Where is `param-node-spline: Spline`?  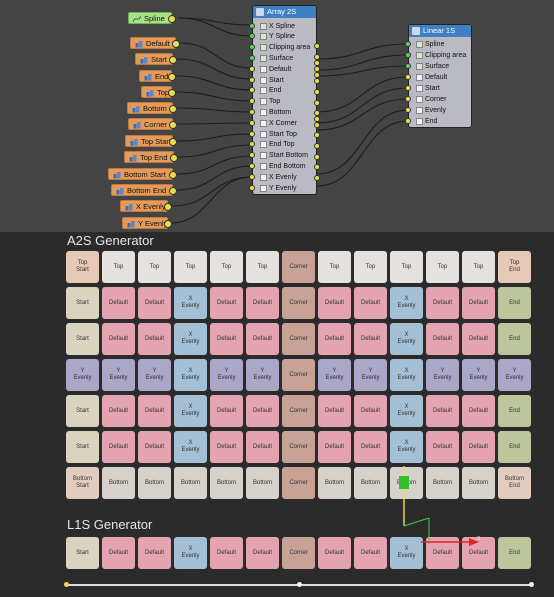 param-node-spline: Spline is located at coordinates (152, 18).